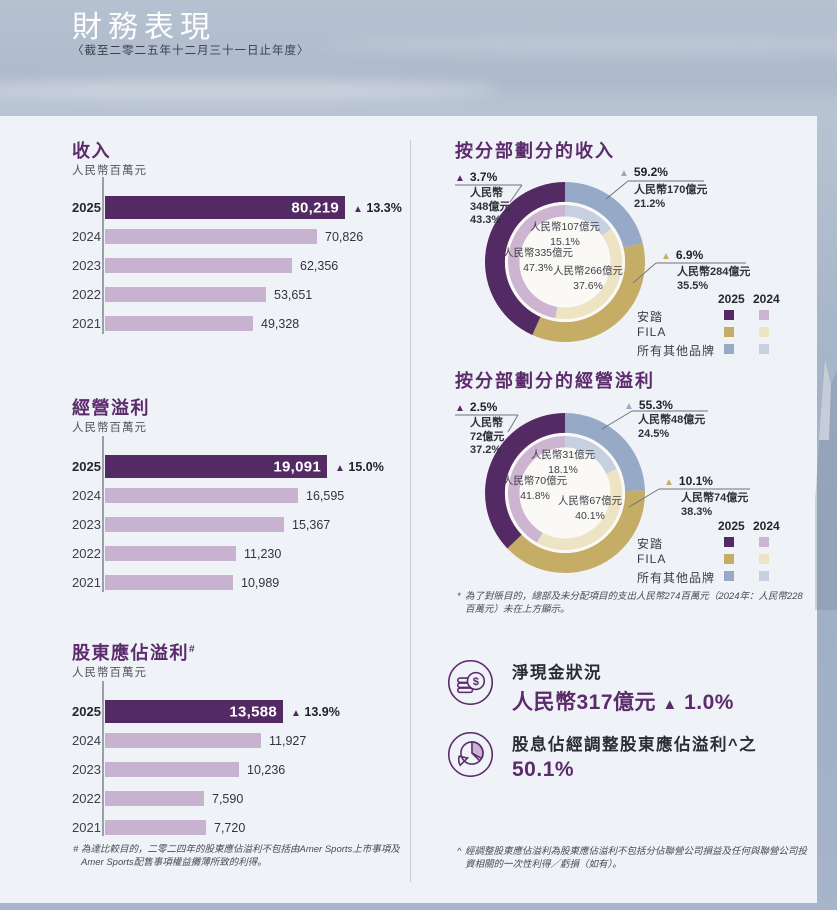 This screenshot has width=837, height=910. What do you see at coordinates (543, 769) in the screenshot?
I see `dividend-value: 50.1%` at bounding box center [543, 769].